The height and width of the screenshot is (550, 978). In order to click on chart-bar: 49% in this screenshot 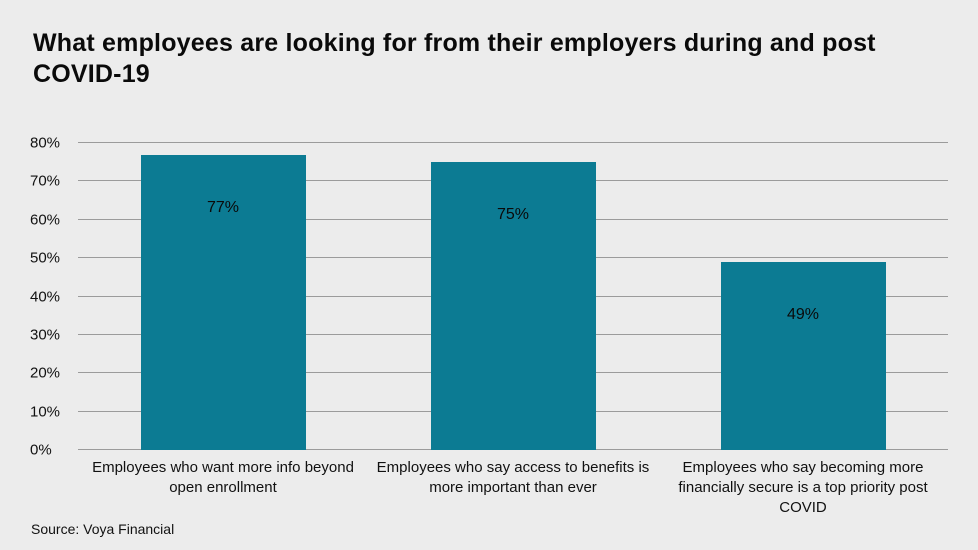, I will do `click(803, 355)`.